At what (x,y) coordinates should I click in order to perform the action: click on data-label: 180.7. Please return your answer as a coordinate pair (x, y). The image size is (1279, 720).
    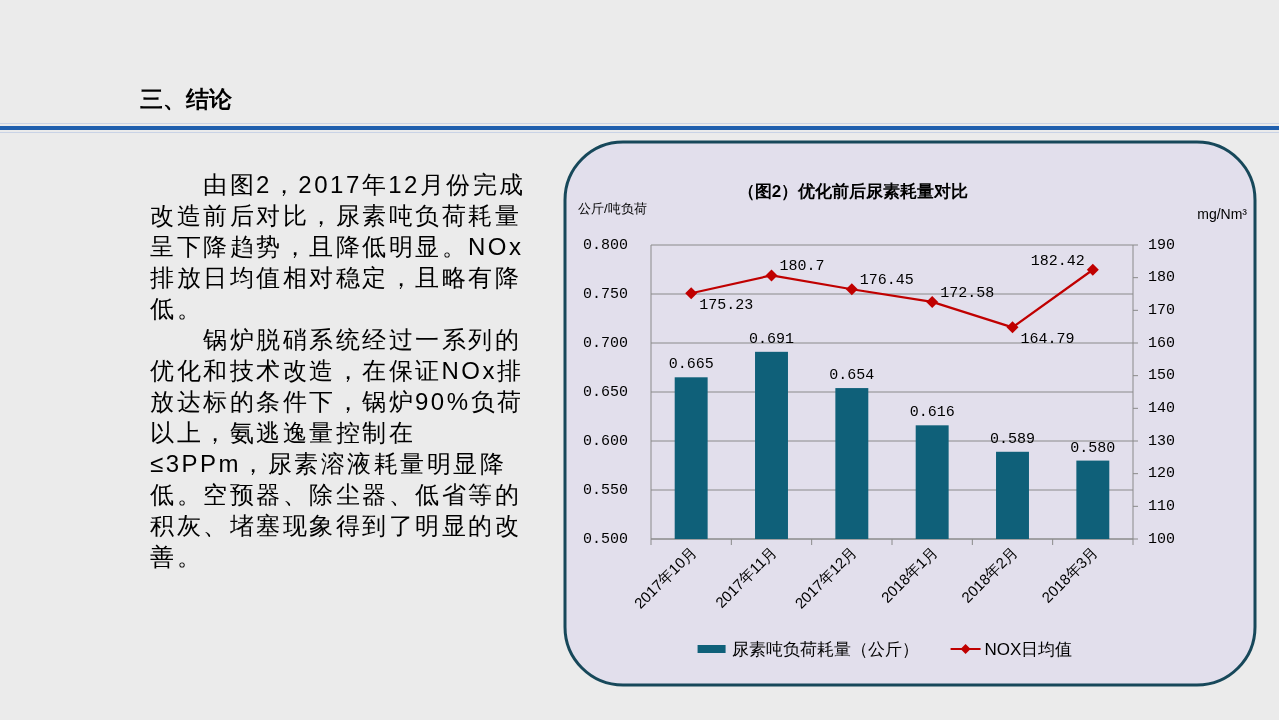
    Looking at the image, I should click on (802, 267).